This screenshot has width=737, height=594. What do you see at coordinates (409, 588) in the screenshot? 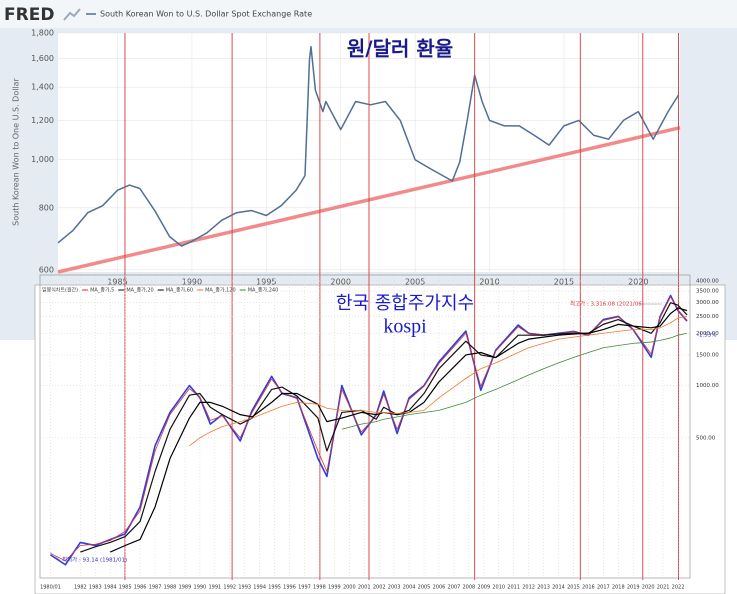
I see `x-tick-label: 2004` at bounding box center [409, 588].